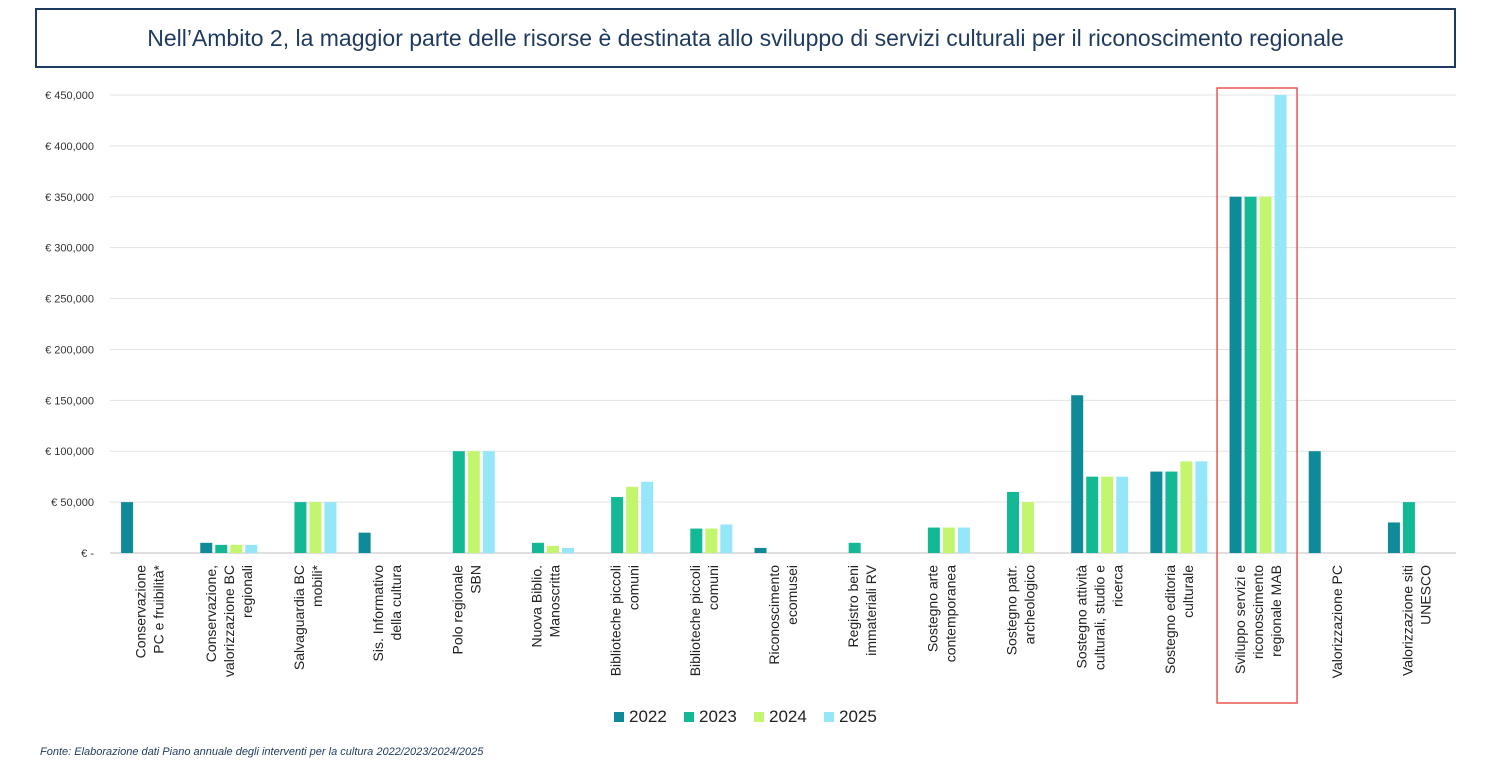  What do you see at coordinates (229, 621) in the screenshot?
I see `x-tick-label-1: Conservazione, valorizzazione BC regionali` at bounding box center [229, 621].